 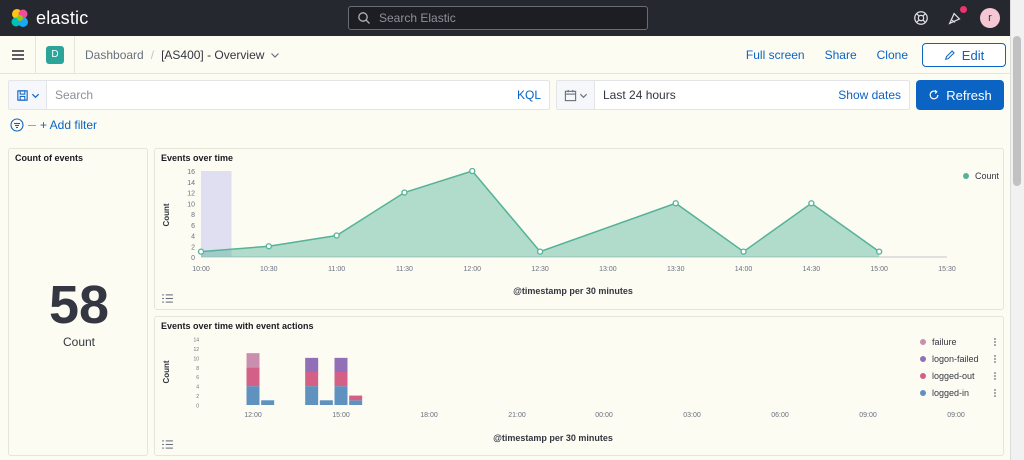 What do you see at coordinates (955, 359) in the screenshot?
I see `legend-item-logon-failed: logon-failed` at bounding box center [955, 359].